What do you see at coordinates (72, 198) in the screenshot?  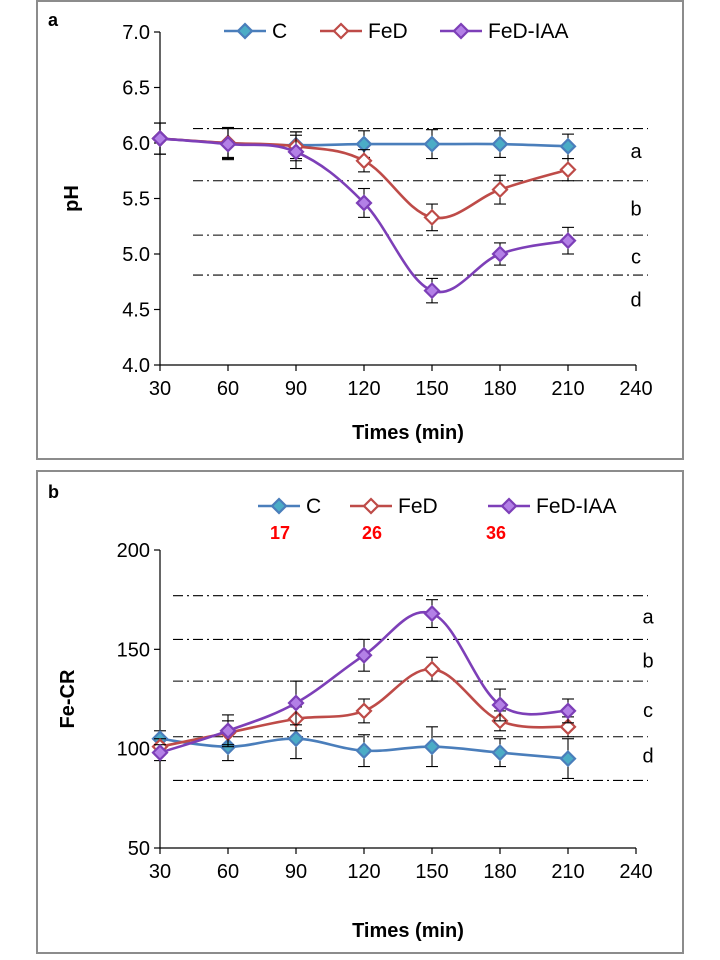 I see `y-axis-title: pH` at bounding box center [72, 198].